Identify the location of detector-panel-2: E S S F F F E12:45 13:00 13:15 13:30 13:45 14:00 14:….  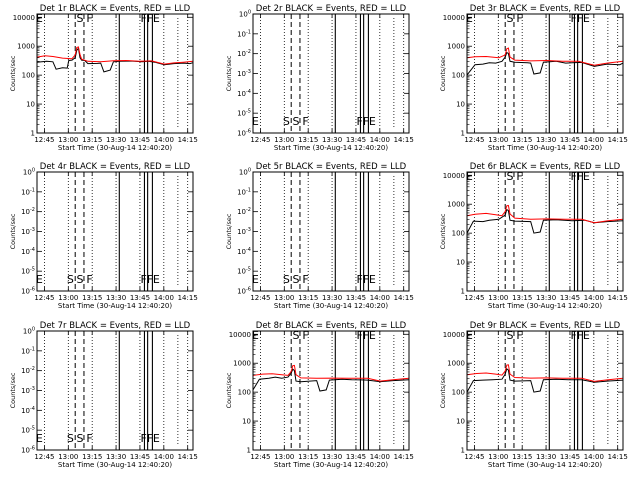
(319, 78).